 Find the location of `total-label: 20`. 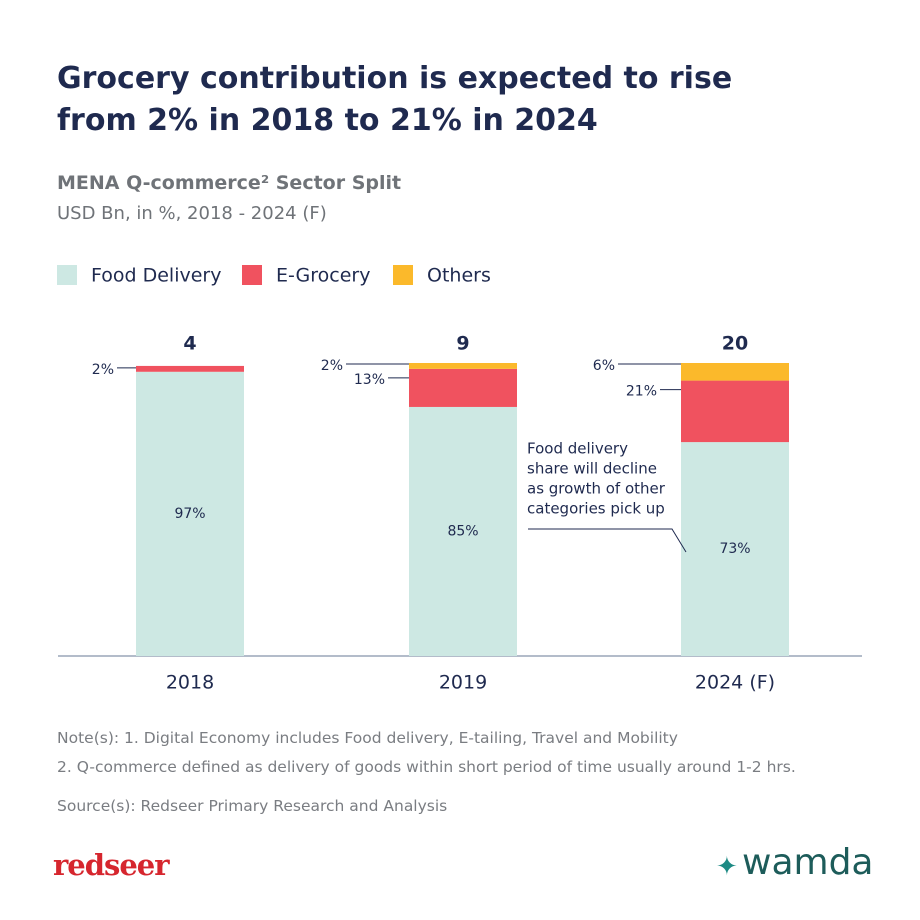

total-label: 20 is located at coordinates (735, 344).